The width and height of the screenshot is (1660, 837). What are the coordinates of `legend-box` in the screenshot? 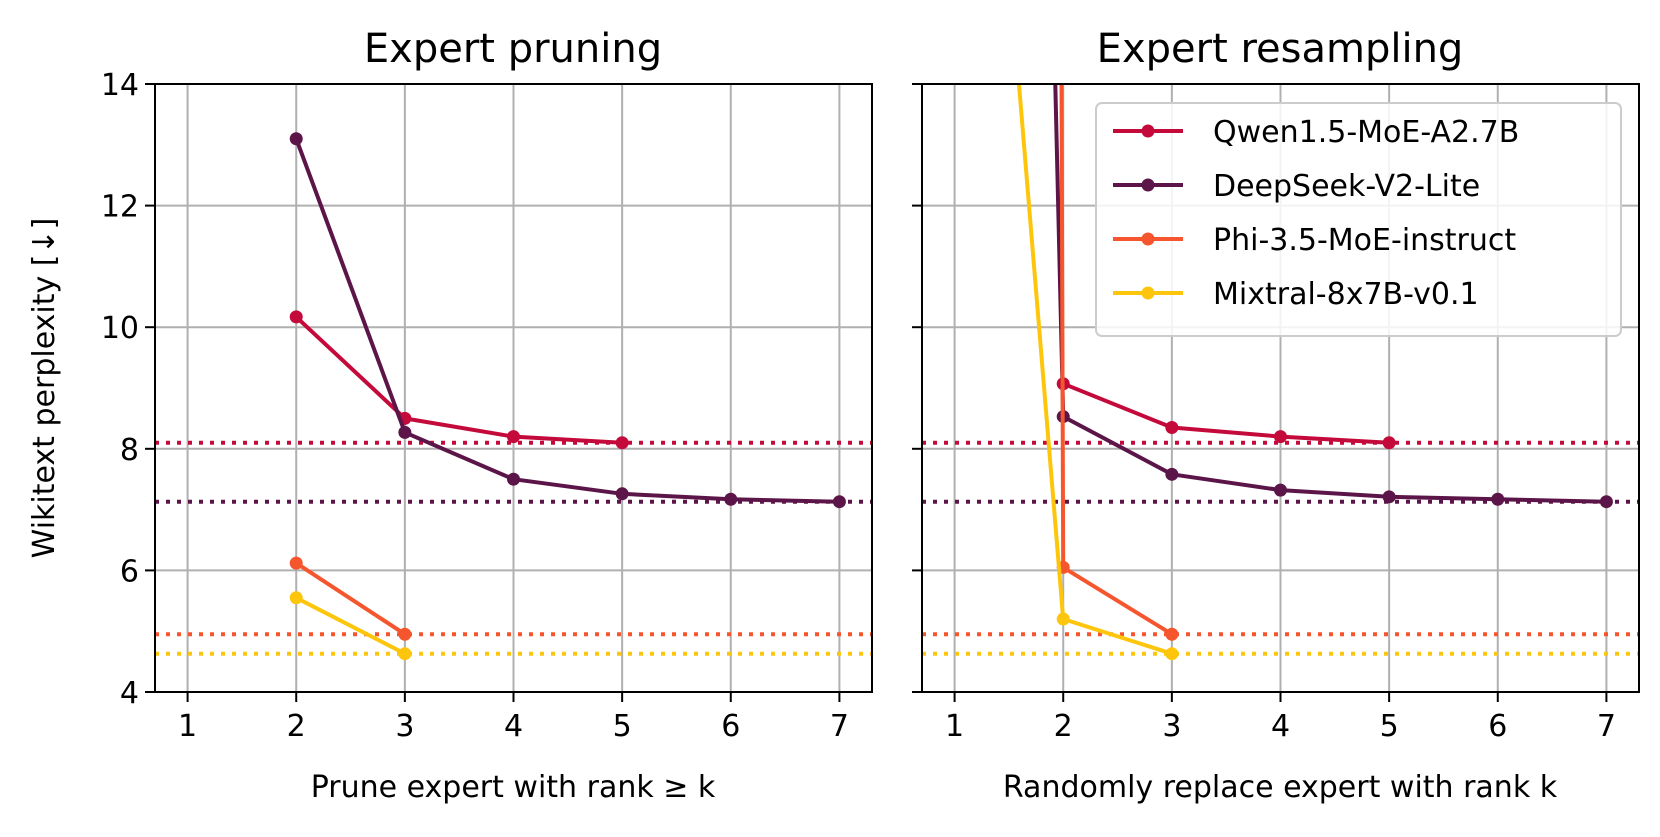 It's located at (1358, 219).